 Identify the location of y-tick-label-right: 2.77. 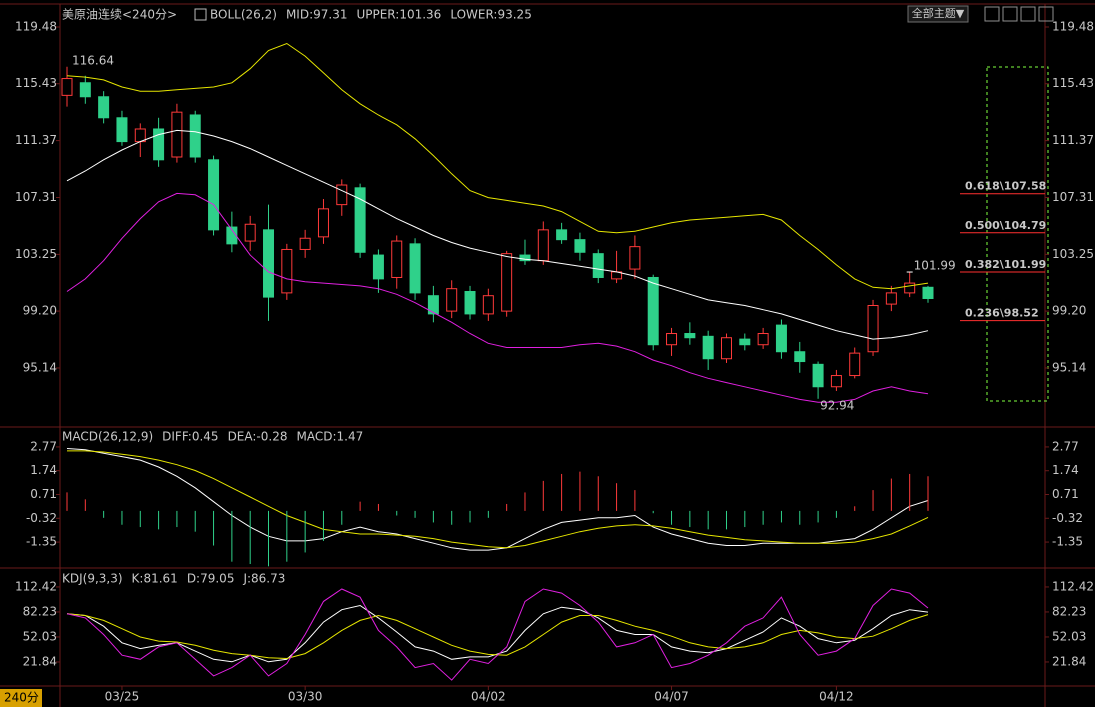
(1065, 446).